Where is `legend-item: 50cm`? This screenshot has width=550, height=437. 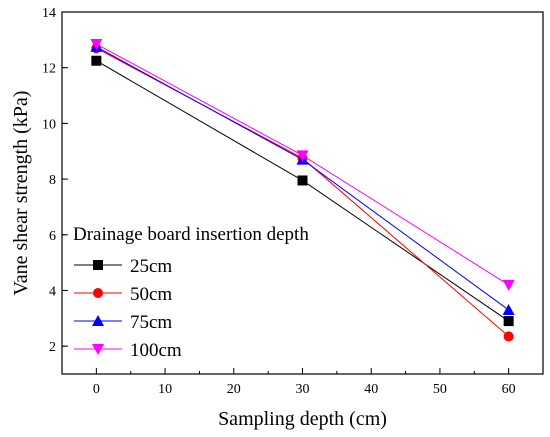
legend-item: 50cm is located at coordinates (123, 294).